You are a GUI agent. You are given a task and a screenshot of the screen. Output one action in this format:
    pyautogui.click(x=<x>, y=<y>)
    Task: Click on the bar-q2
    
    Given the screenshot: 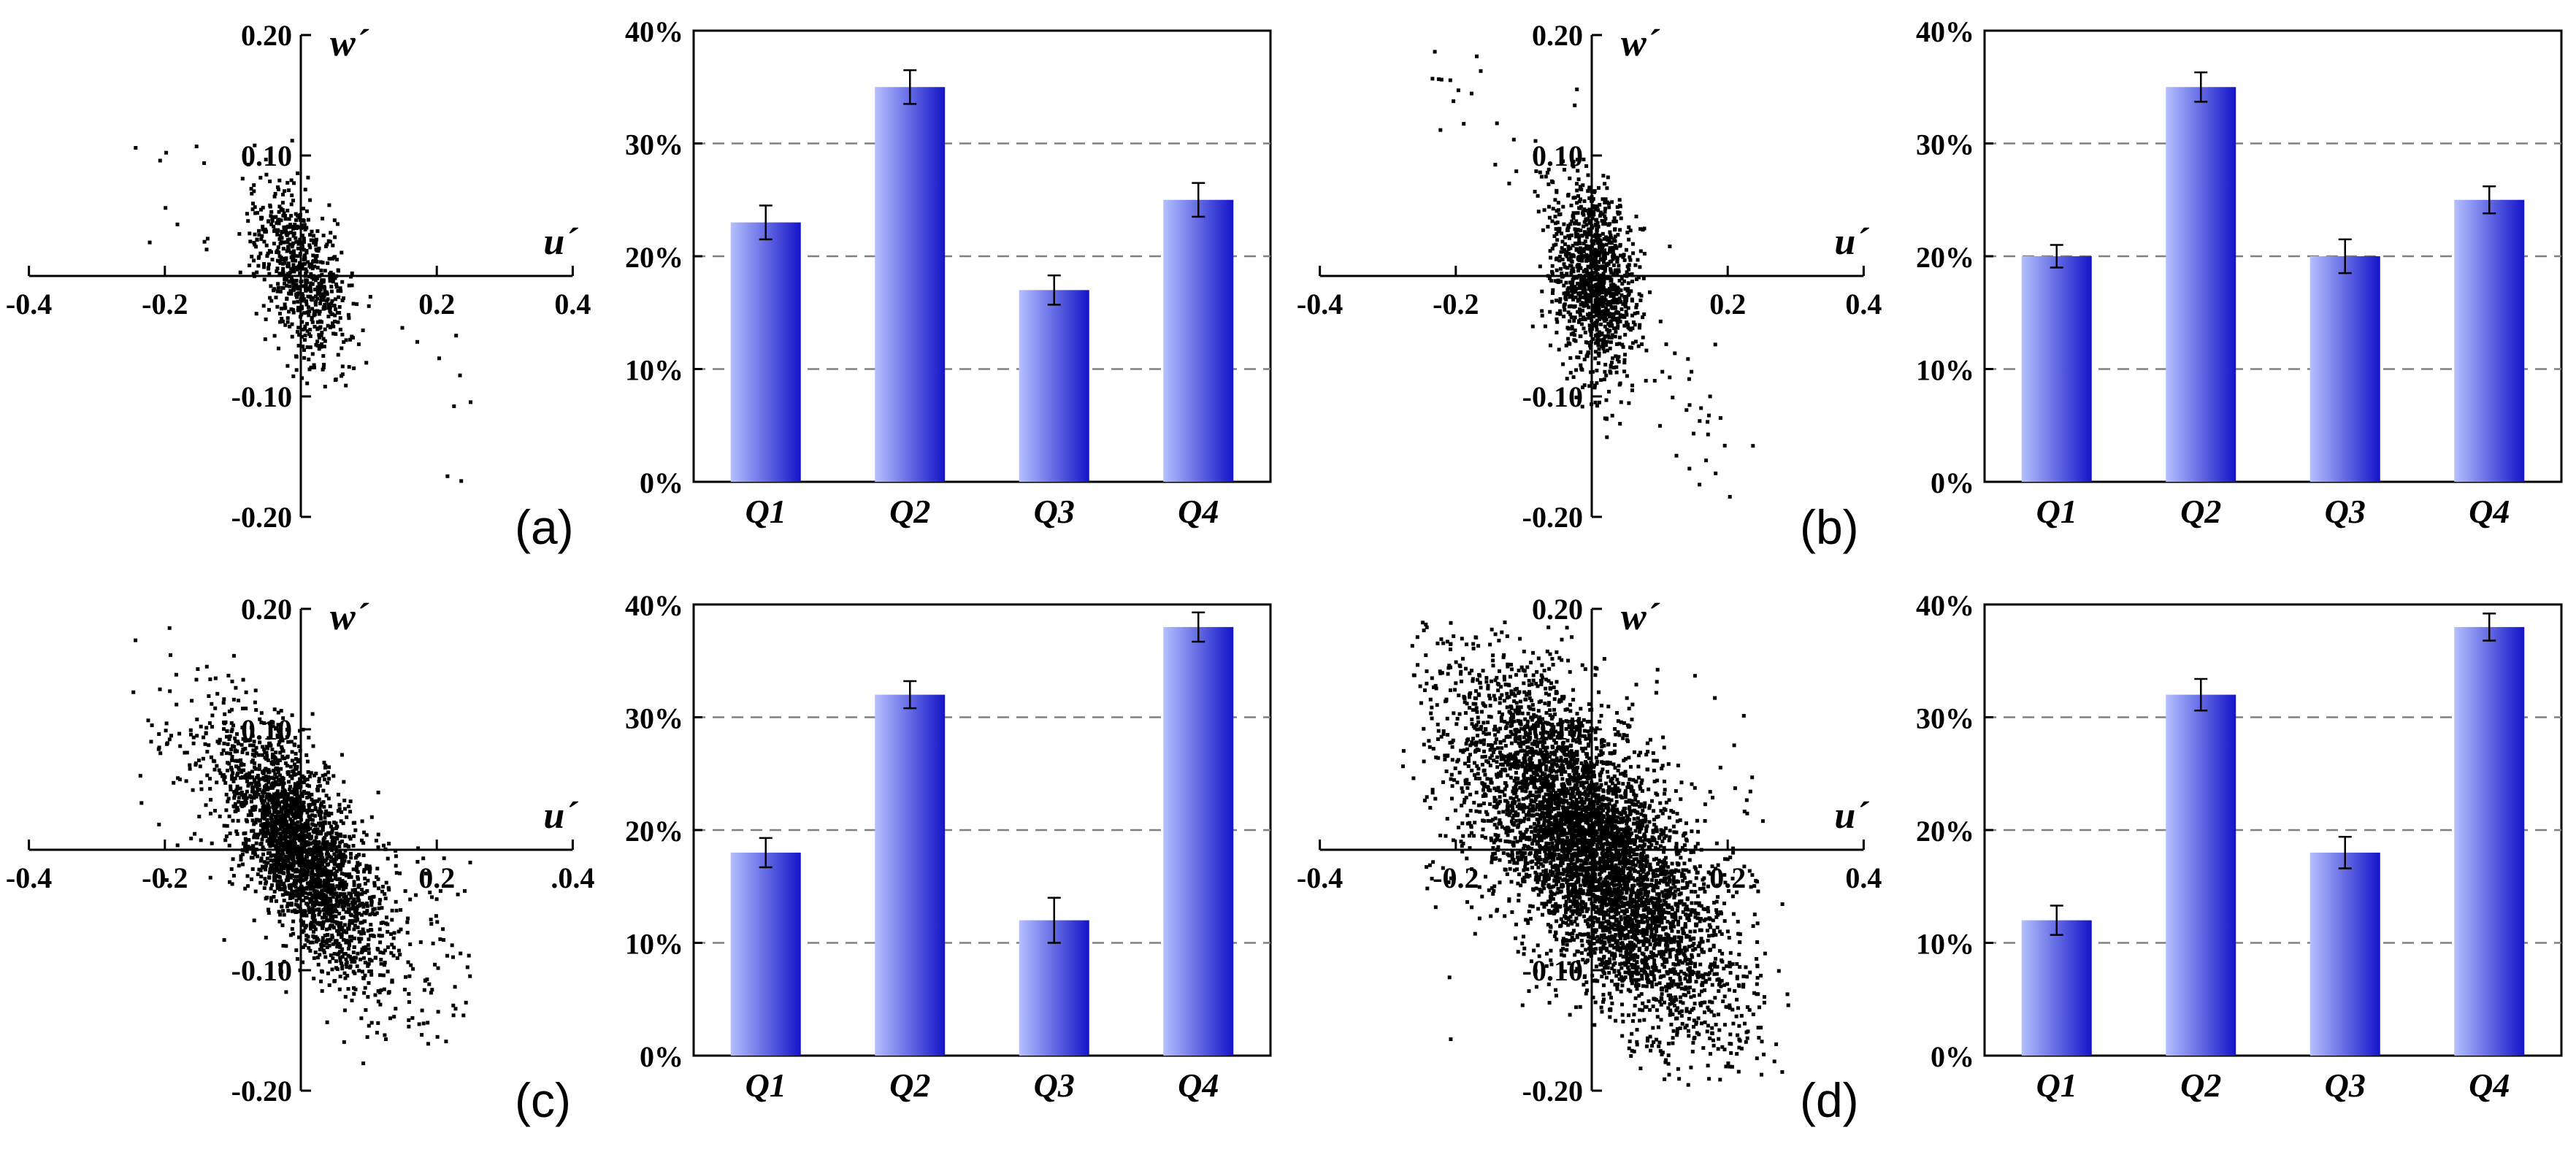 What is the action you would take?
    pyautogui.click(x=2201, y=284)
    